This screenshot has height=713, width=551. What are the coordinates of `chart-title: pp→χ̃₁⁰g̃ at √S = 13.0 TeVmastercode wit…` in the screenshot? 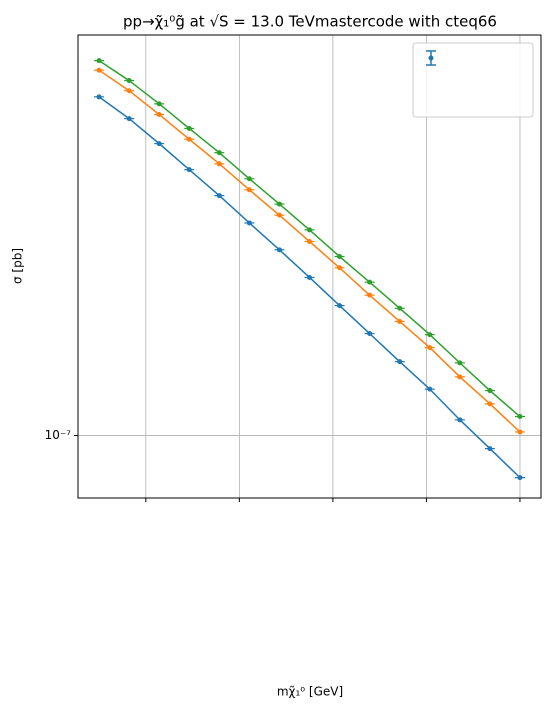 It's located at (310, 22).